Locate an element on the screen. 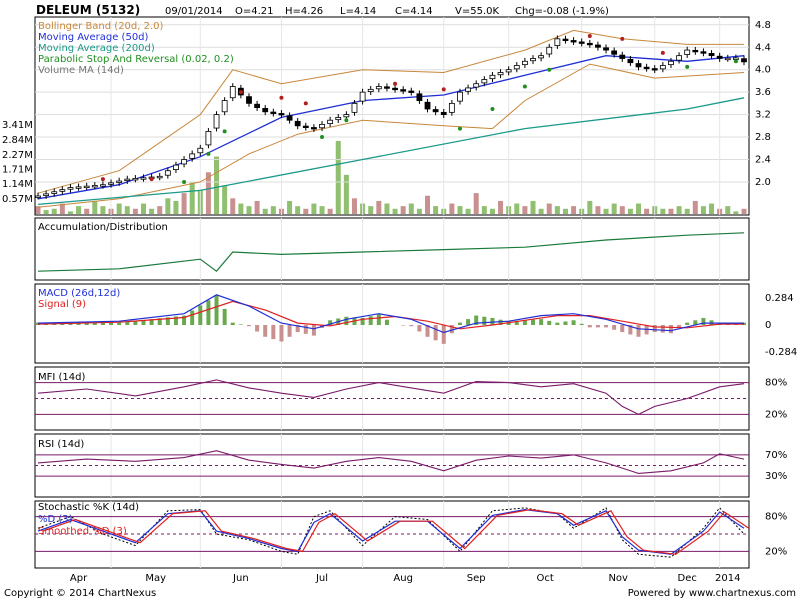 This screenshot has width=800, height=604. stochastic-legend-item: Stochastic %K (14d) is located at coordinates (88, 507).